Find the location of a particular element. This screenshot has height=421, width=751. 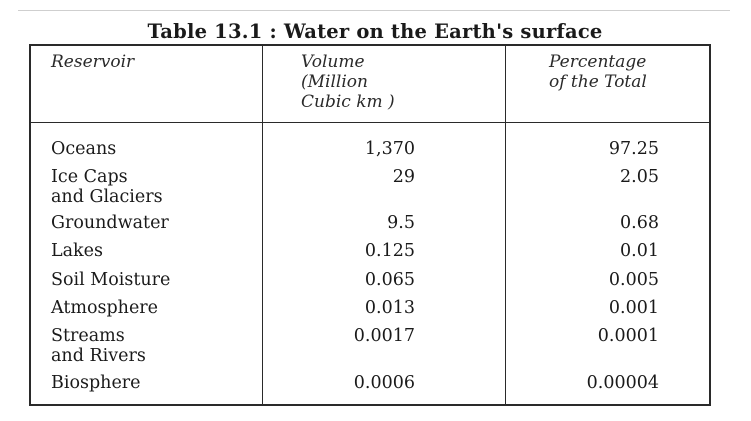

row-lakes-volume: 0.125 is located at coordinates (389, 251).